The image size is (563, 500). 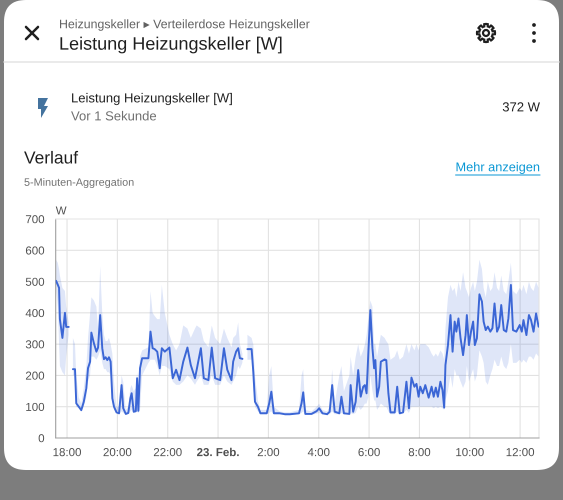 What do you see at coordinates (218, 452) in the screenshot?
I see `x-tick-label: 23. Feb.` at bounding box center [218, 452].